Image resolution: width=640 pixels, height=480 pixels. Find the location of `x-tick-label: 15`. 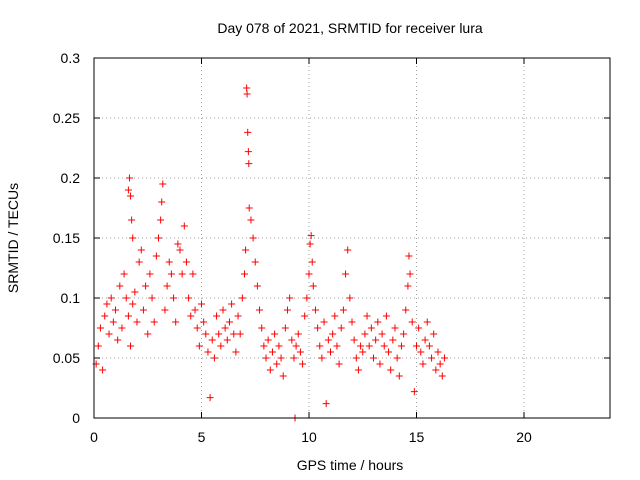

x-tick-label: 15 is located at coordinates (417, 437).